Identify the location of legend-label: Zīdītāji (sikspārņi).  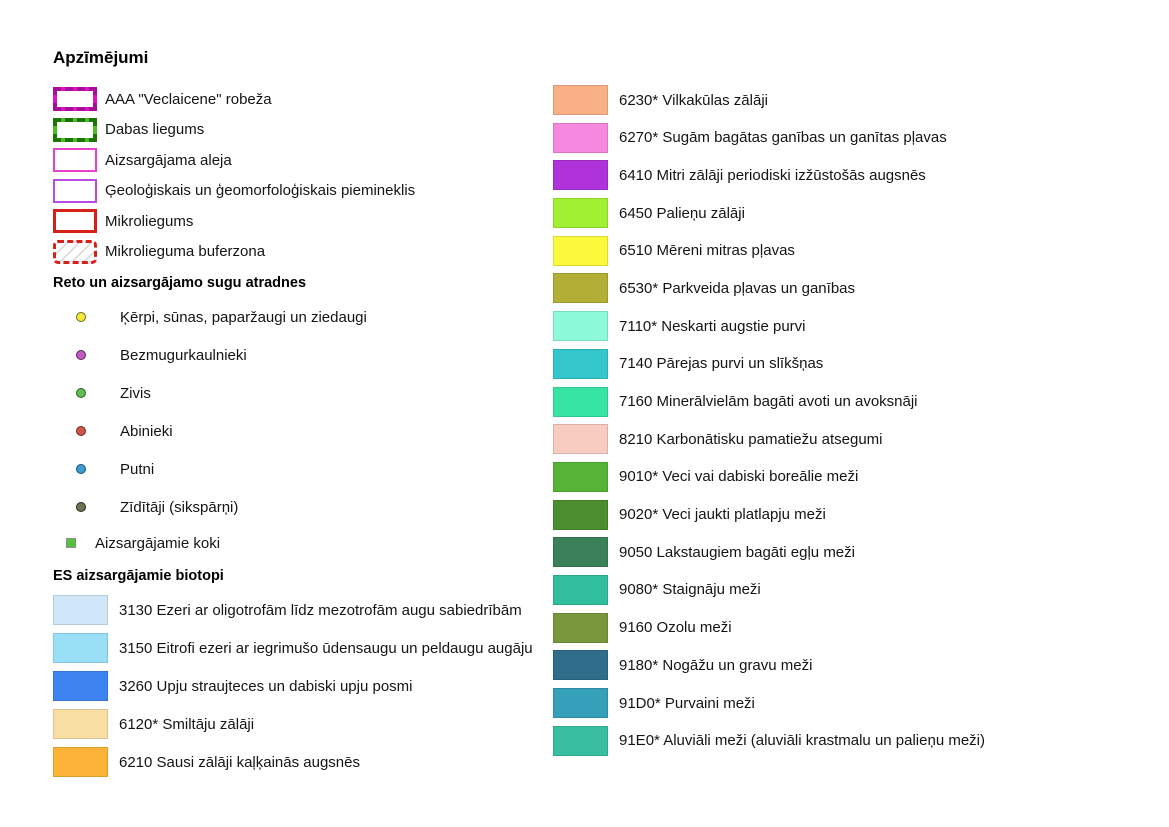
(179, 507).